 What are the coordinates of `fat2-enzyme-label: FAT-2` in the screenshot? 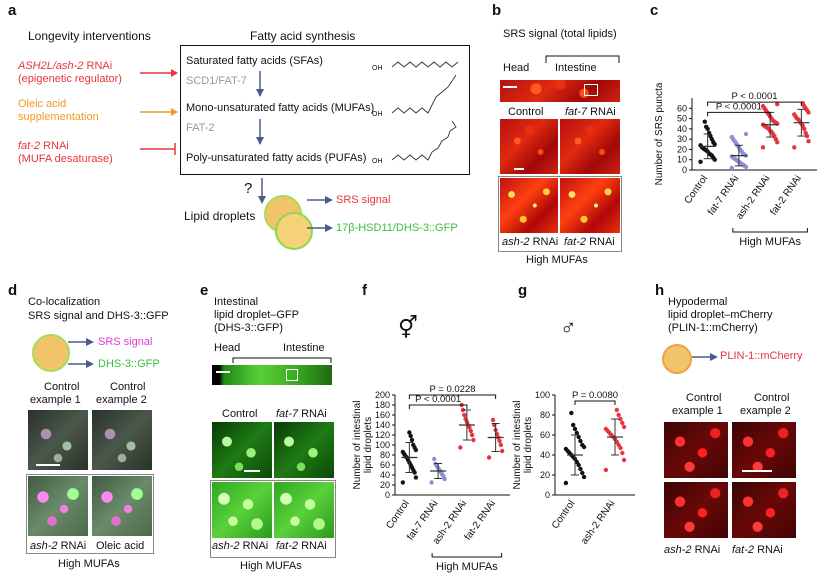 It's located at (200, 128).